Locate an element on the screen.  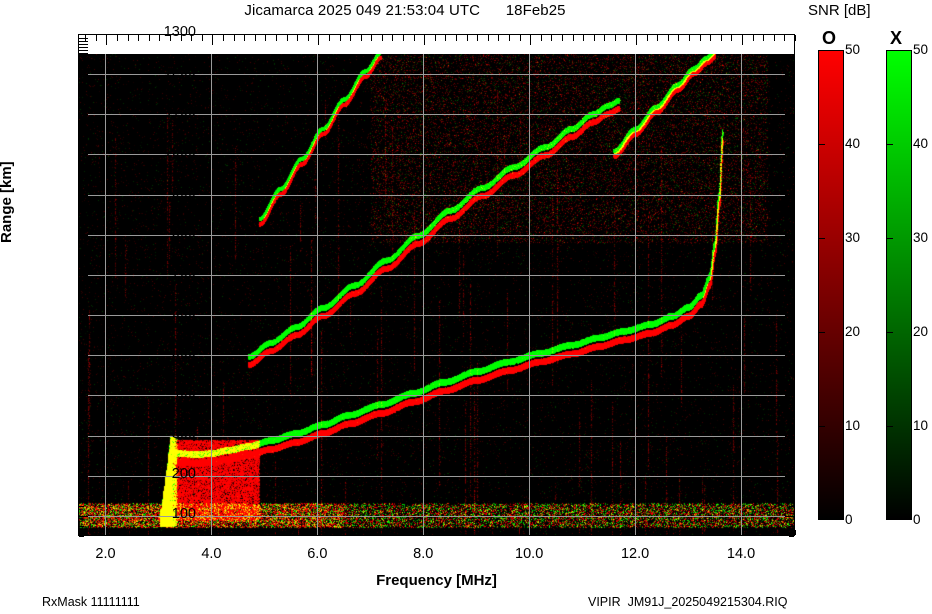
y-tick-label: 300 is located at coordinates (183, 433).